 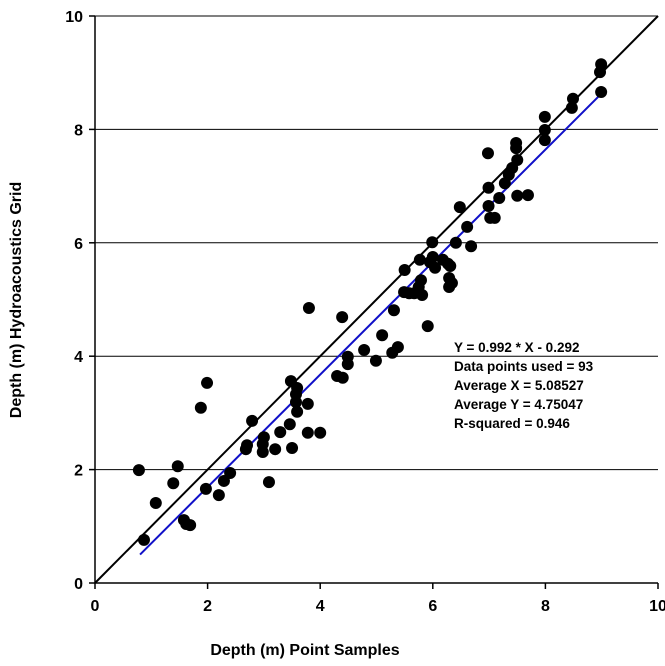 I want to click on y-tick-label: 4, so click(x=78, y=357).